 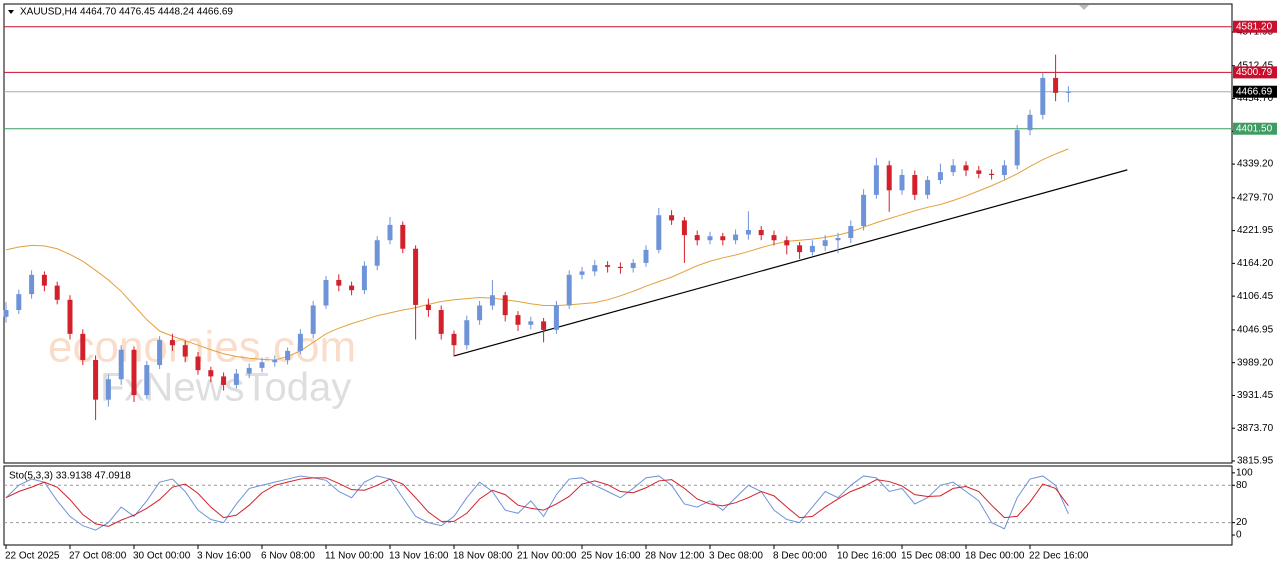 I want to click on y-tick-label: 80, so click(x=1242, y=485).